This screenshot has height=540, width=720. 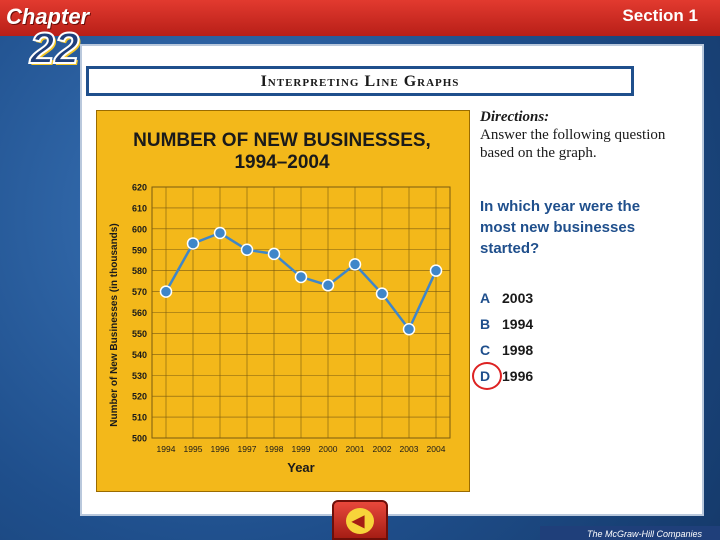 I want to click on x-tick-label: 2003, so click(x=409, y=449).